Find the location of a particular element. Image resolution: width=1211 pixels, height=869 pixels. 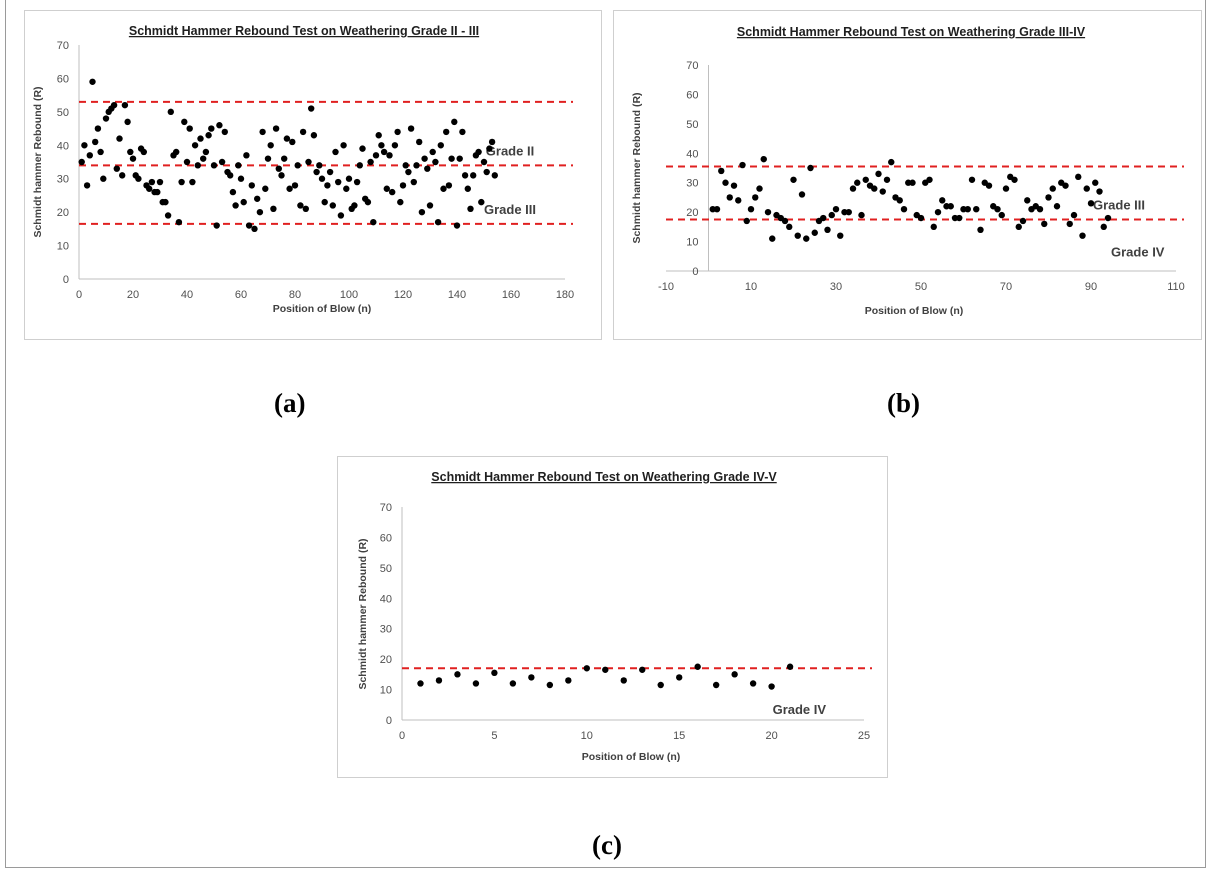

x-tick-label: 10 is located at coordinates (751, 287).